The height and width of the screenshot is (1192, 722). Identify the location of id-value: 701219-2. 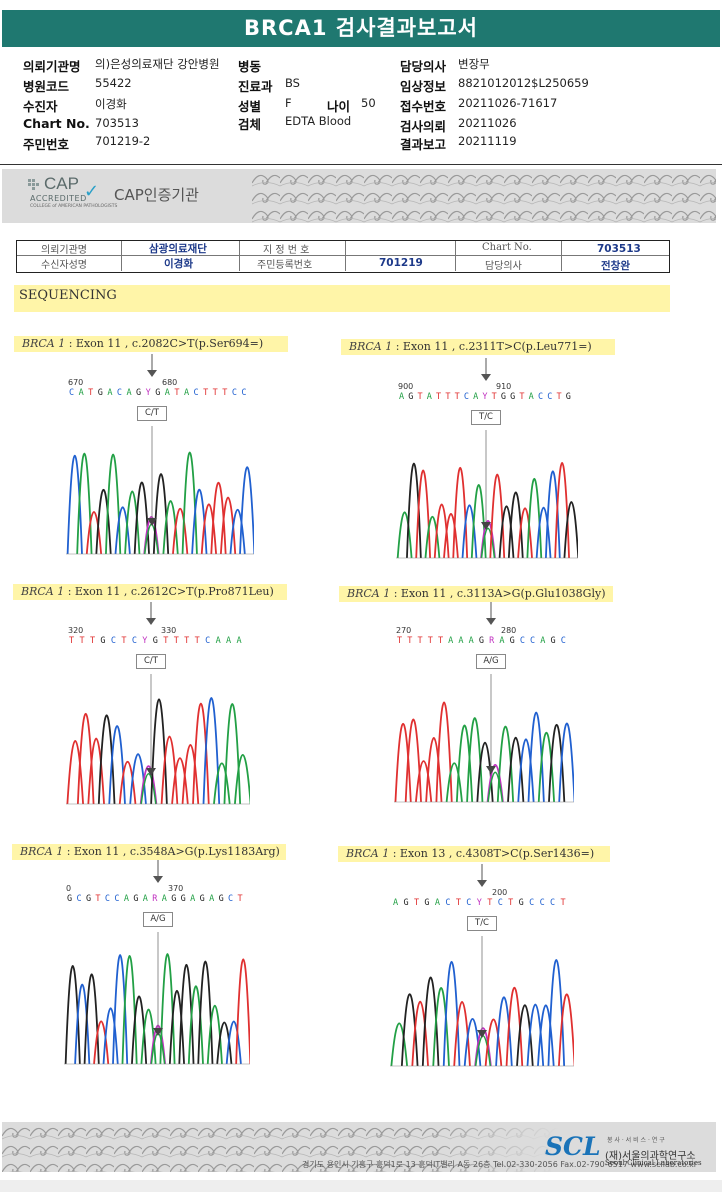
(123, 141).